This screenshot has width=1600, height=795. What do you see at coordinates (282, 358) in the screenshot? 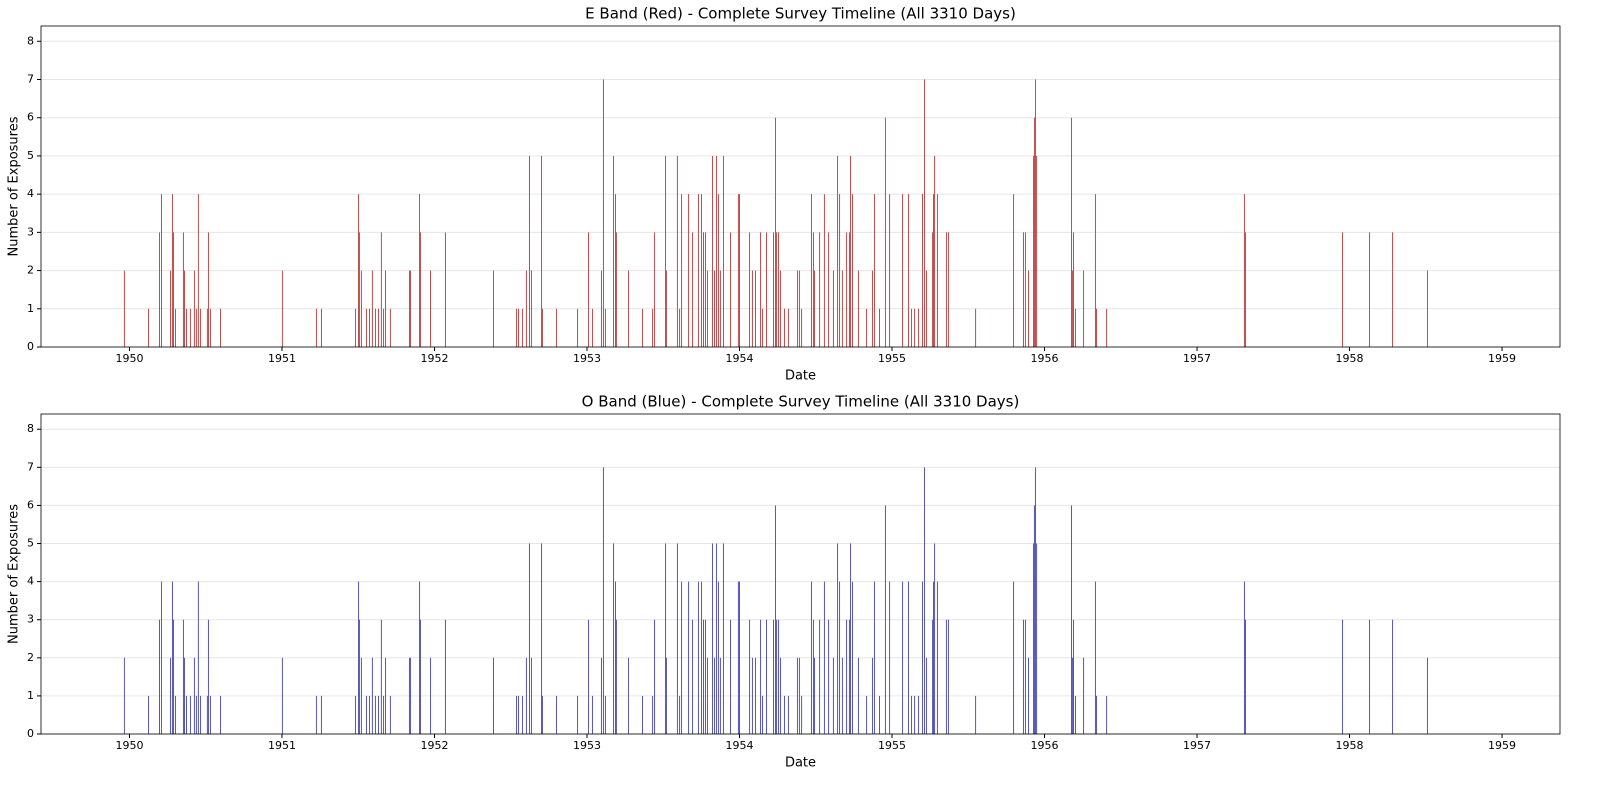
I see `x-tick-label: 1951` at bounding box center [282, 358].